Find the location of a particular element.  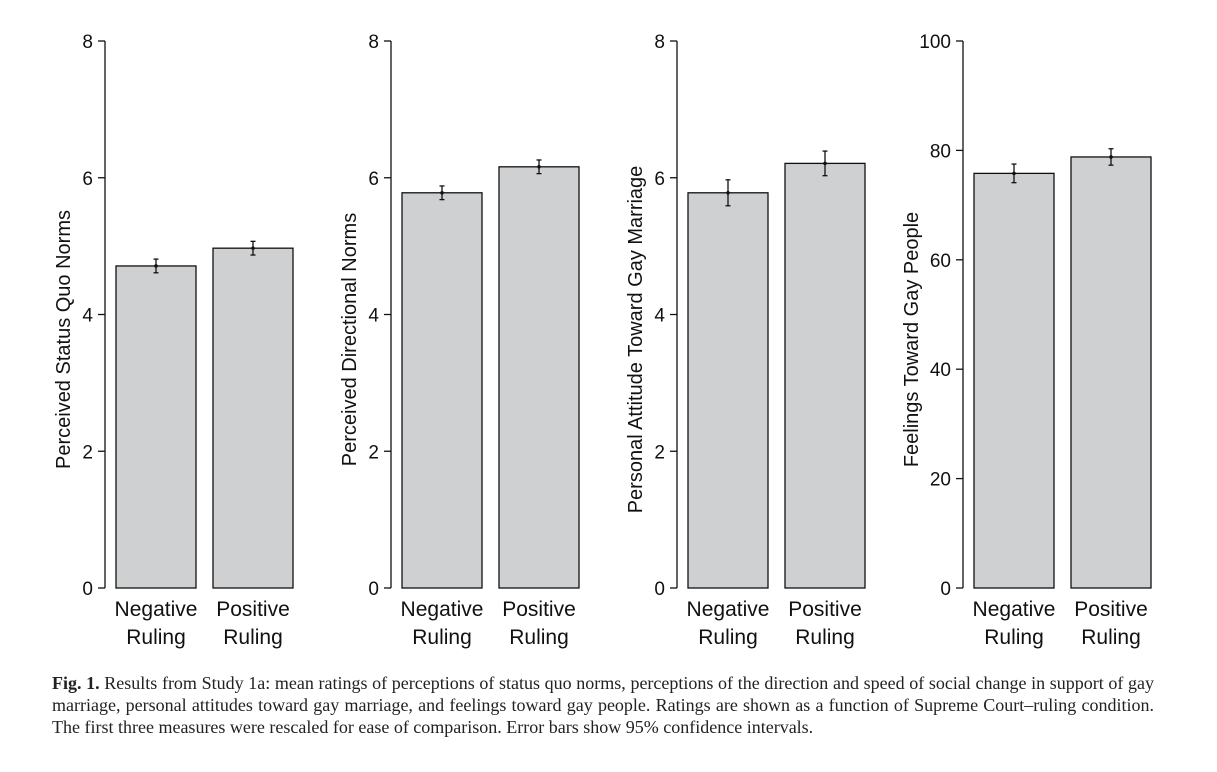

y-axis-title: Personal Attitude Toward Gay Marriage is located at coordinates (636, 340).